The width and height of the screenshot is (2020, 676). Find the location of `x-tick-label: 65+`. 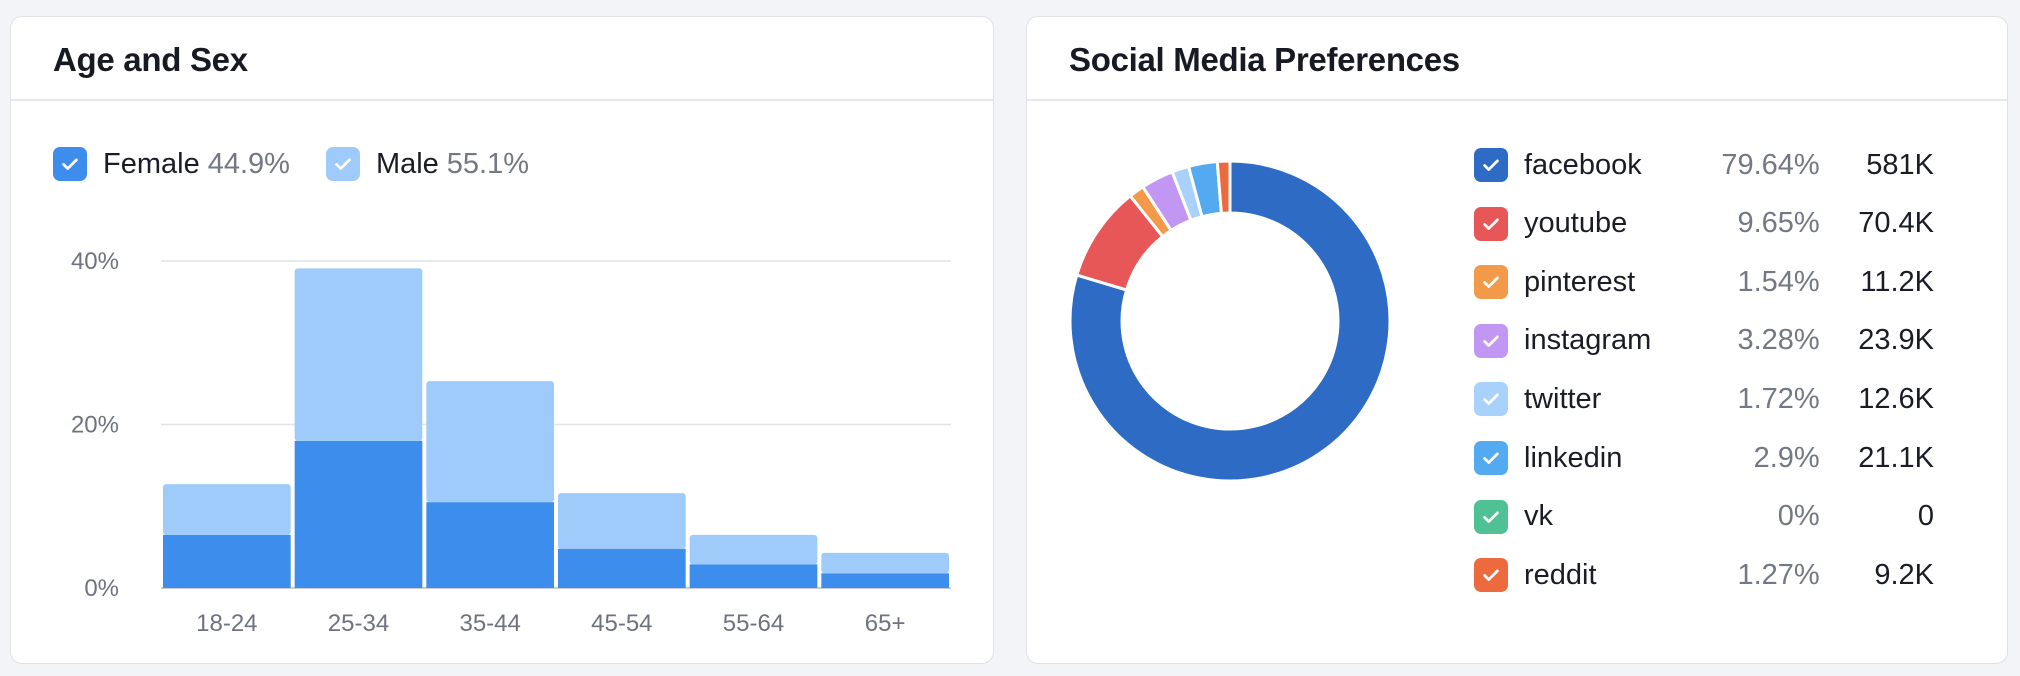

x-tick-label: 65+ is located at coordinates (885, 623).